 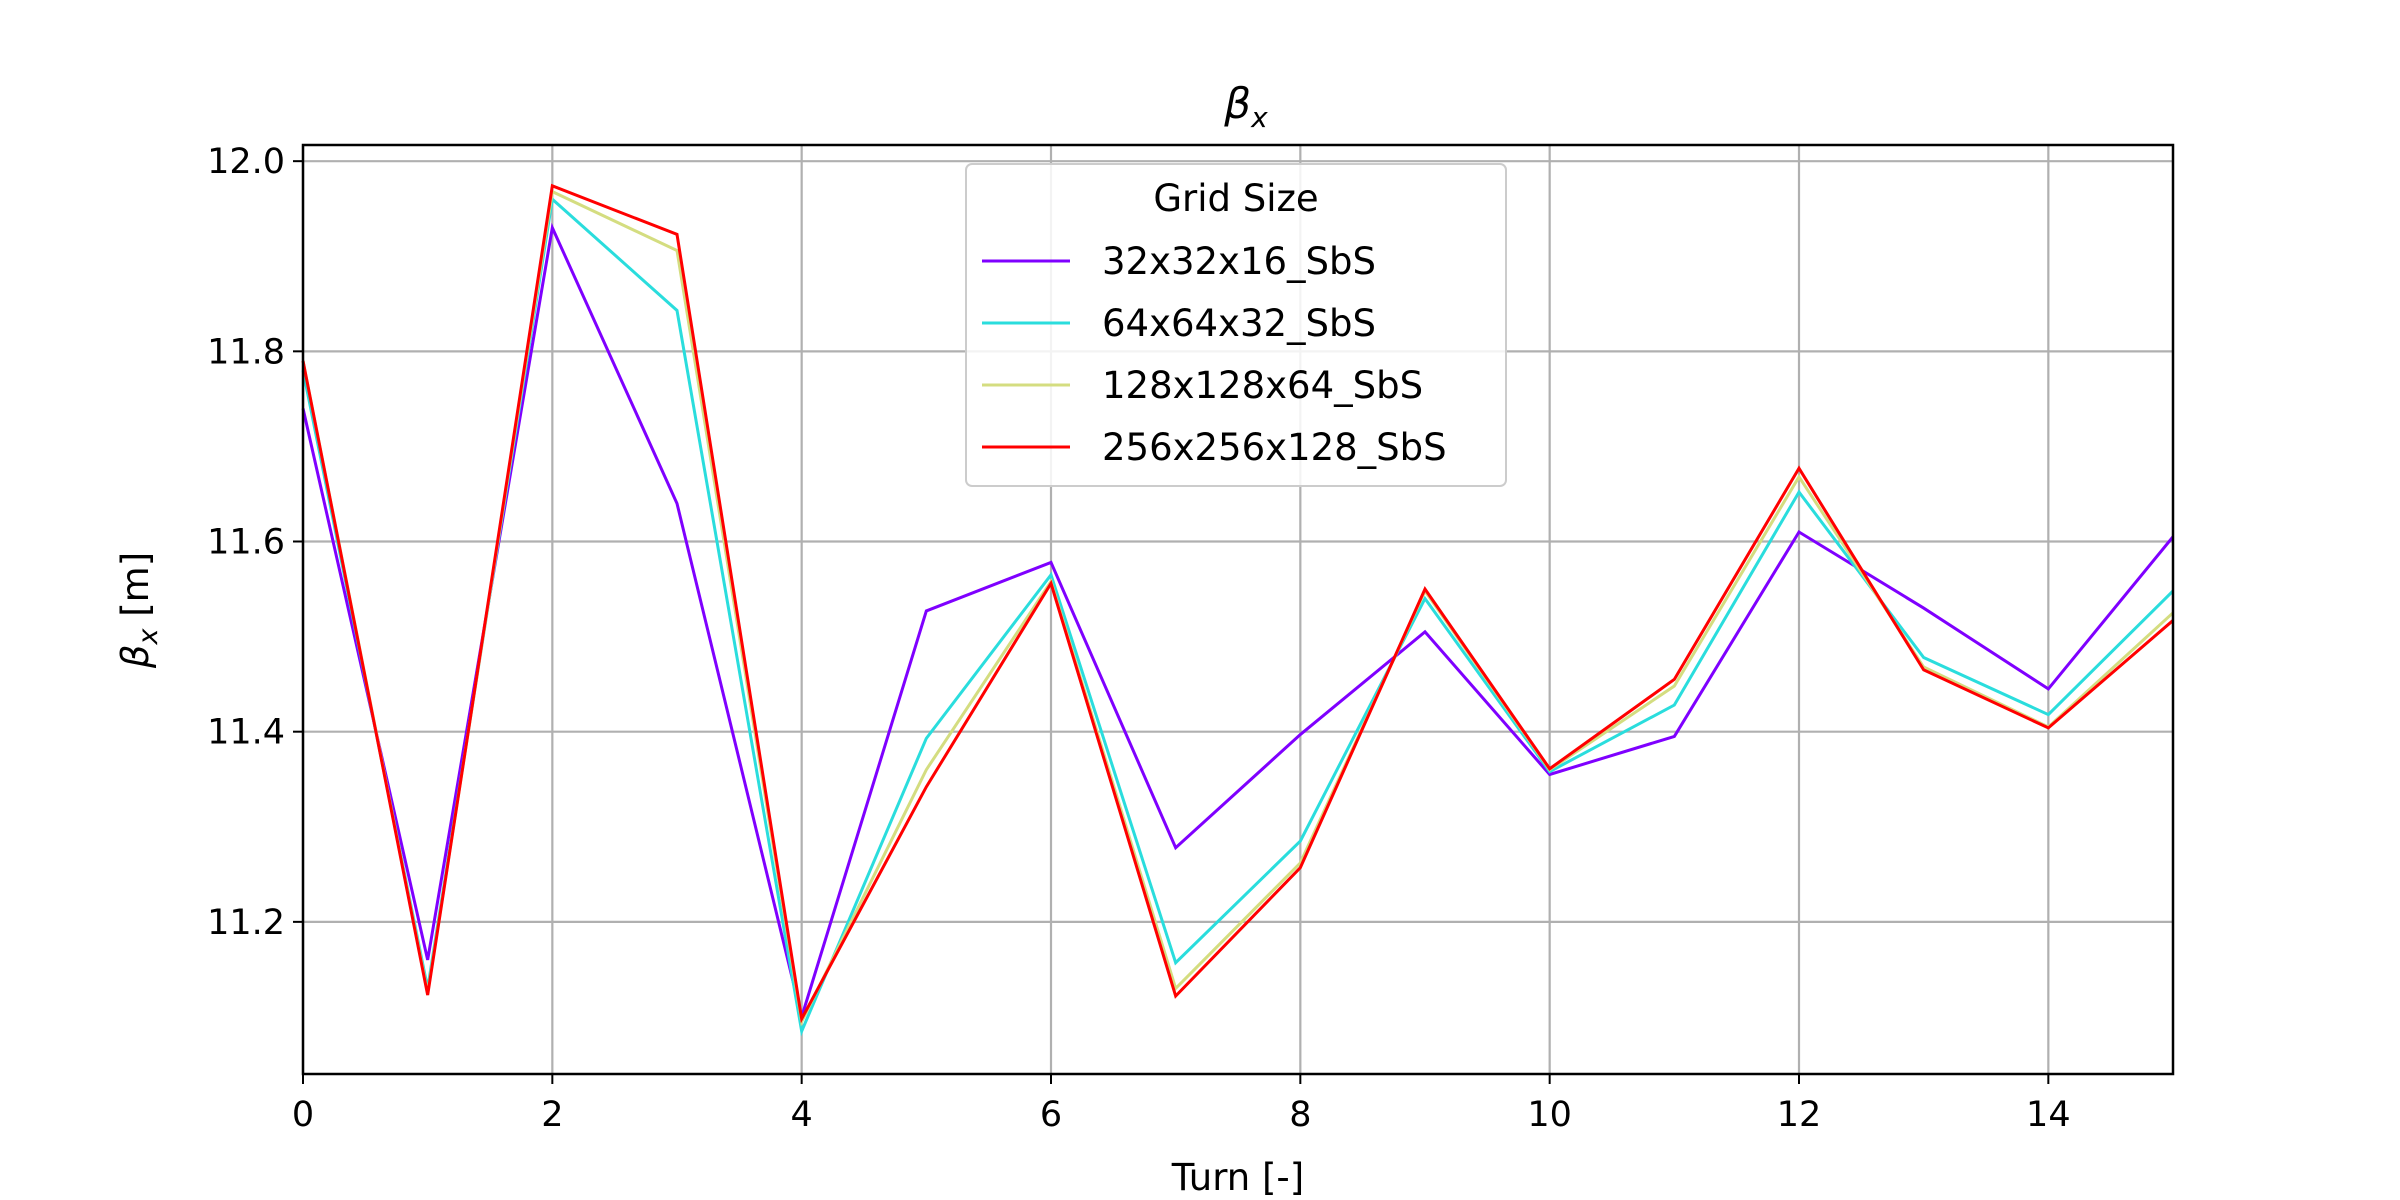 What do you see at coordinates (1239, 261) in the screenshot?
I see `legend-label: 32x32x16_SbS` at bounding box center [1239, 261].